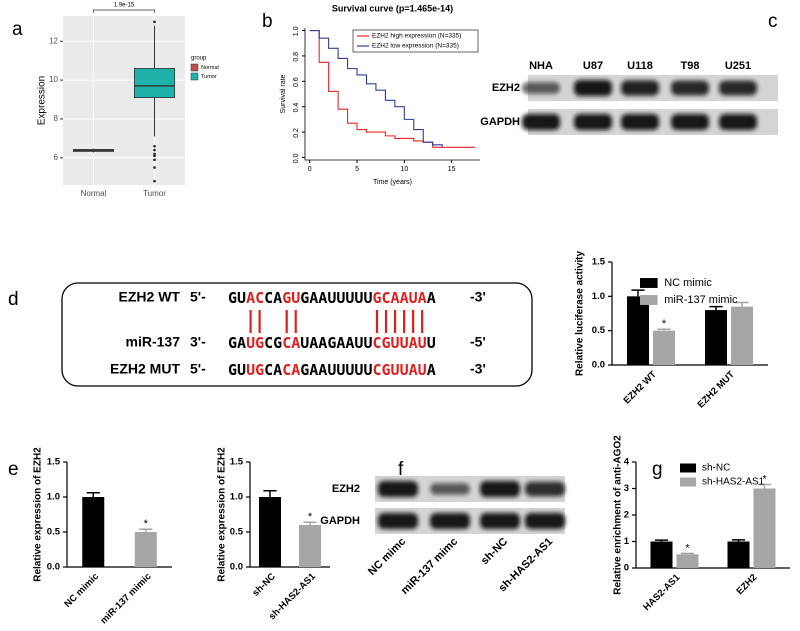 This screenshot has height=631, width=800. What do you see at coordinates (416, 36) in the screenshot?
I see `legend-label: EZH2 high expression (N=335)` at bounding box center [416, 36].